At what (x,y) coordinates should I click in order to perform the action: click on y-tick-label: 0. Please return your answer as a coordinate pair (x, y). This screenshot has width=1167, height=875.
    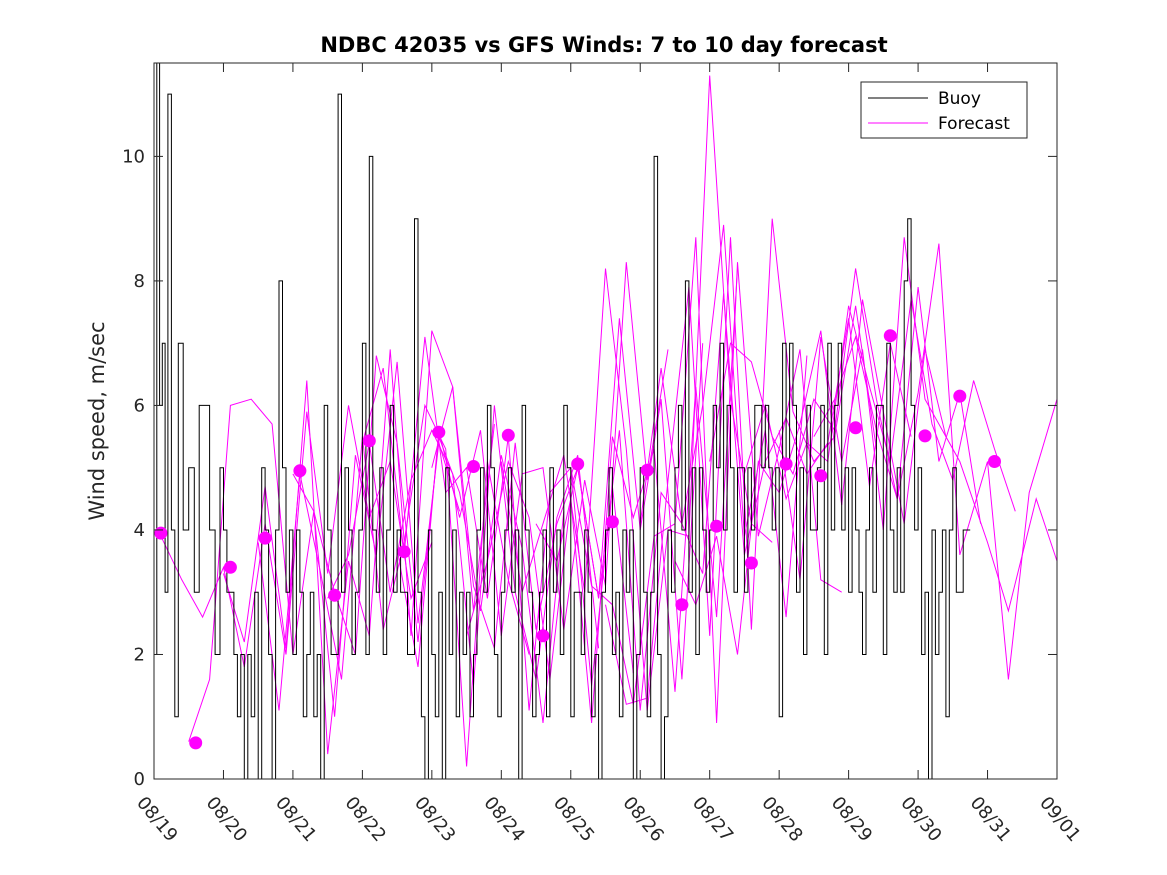
    Looking at the image, I should click on (139, 779).